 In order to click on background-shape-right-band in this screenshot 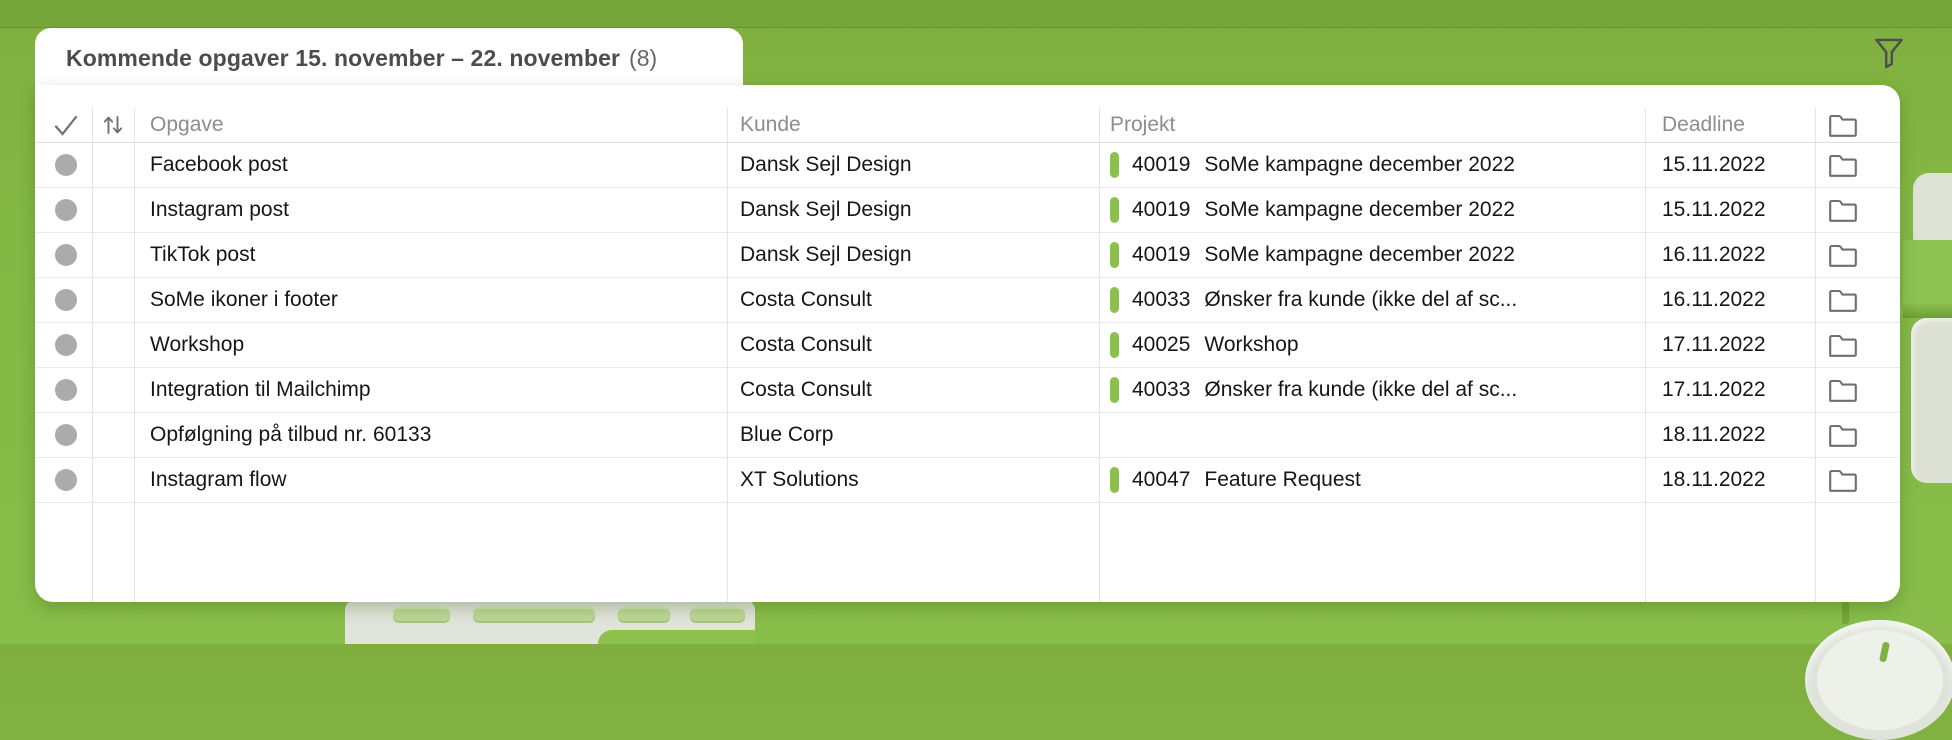, I will do `click(1927, 279)`.